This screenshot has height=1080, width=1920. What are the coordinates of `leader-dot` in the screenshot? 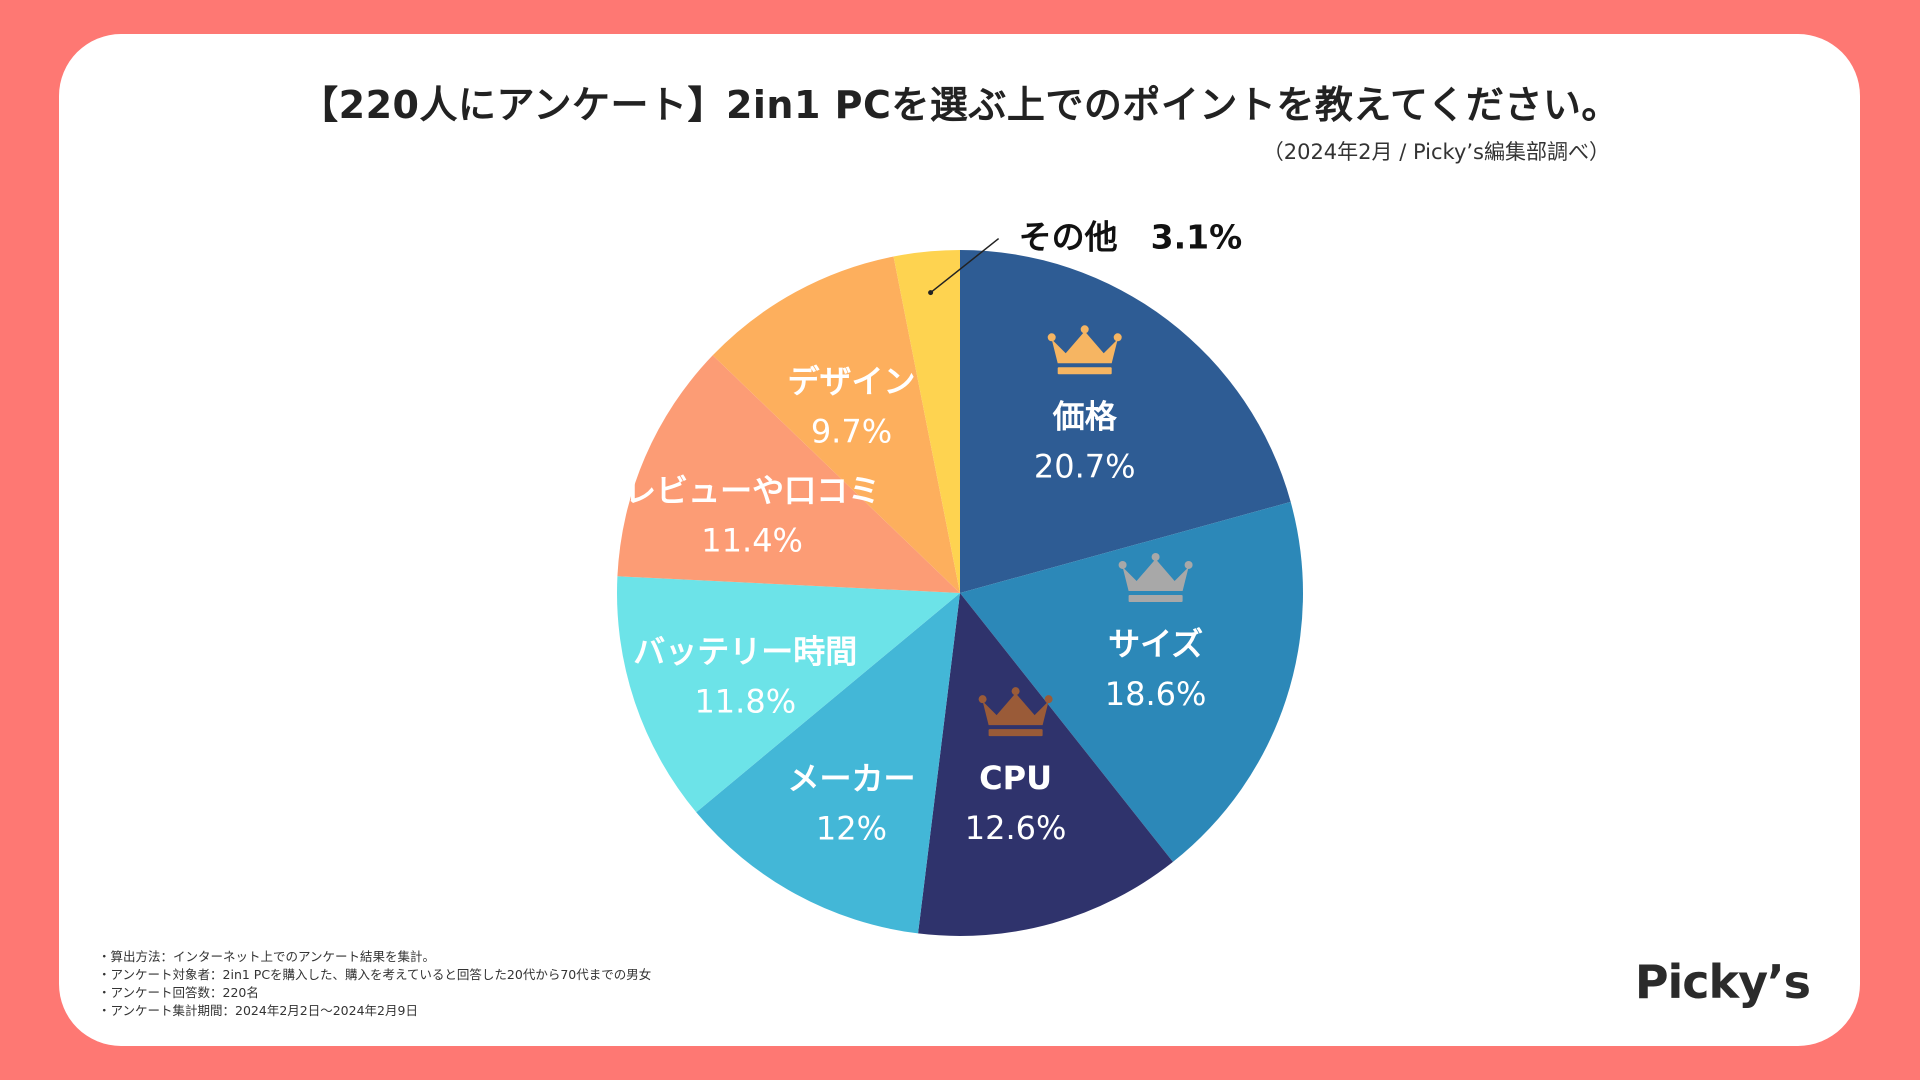 It's located at (931, 293).